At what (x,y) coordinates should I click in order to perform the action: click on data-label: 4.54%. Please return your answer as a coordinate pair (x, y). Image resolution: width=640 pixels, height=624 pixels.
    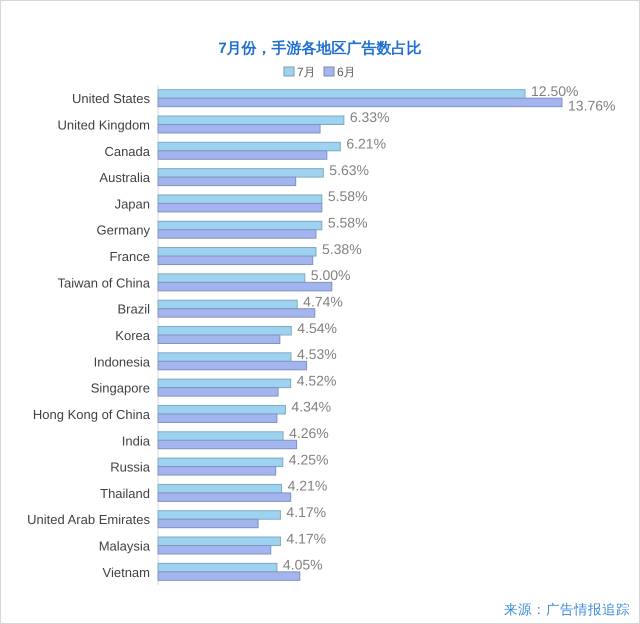
    Looking at the image, I should click on (317, 328).